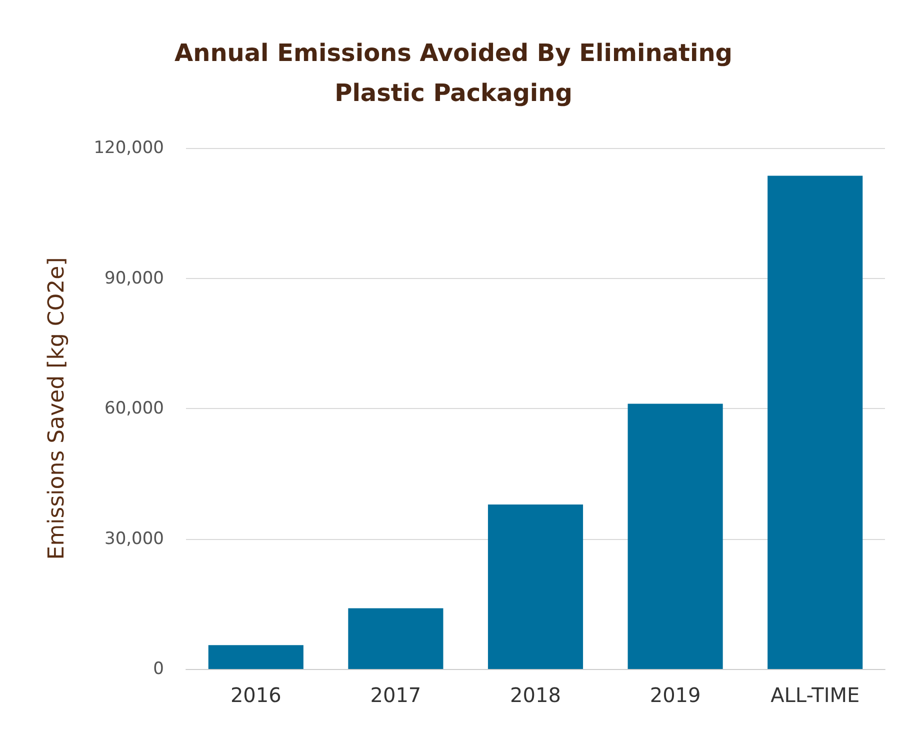 Image resolution: width=907 pixels, height=755 pixels. What do you see at coordinates (396, 695) in the screenshot?
I see `x-tick-label: 2017` at bounding box center [396, 695].